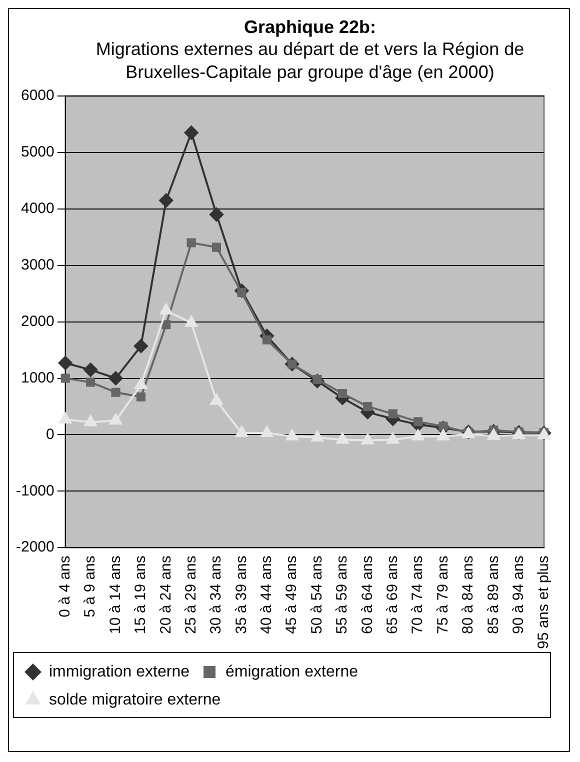 The height and width of the screenshot is (762, 580). Describe the element at coordinates (65, 587) in the screenshot. I see `x-tick-label: 0 à 4 ans` at that location.